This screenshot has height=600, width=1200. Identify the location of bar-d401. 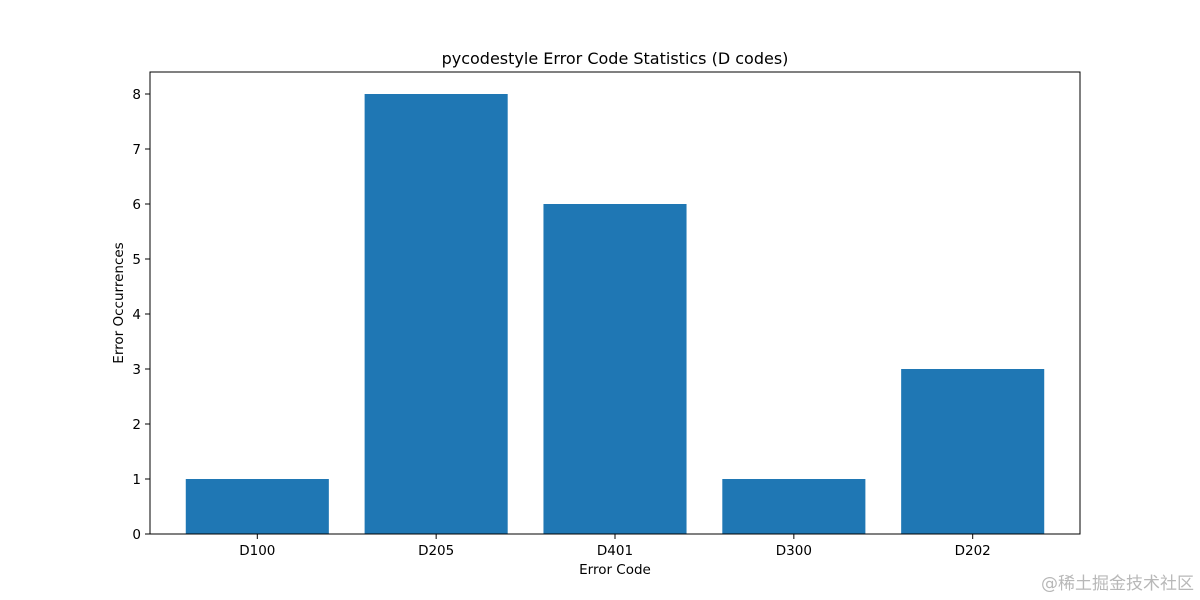
(615, 369).